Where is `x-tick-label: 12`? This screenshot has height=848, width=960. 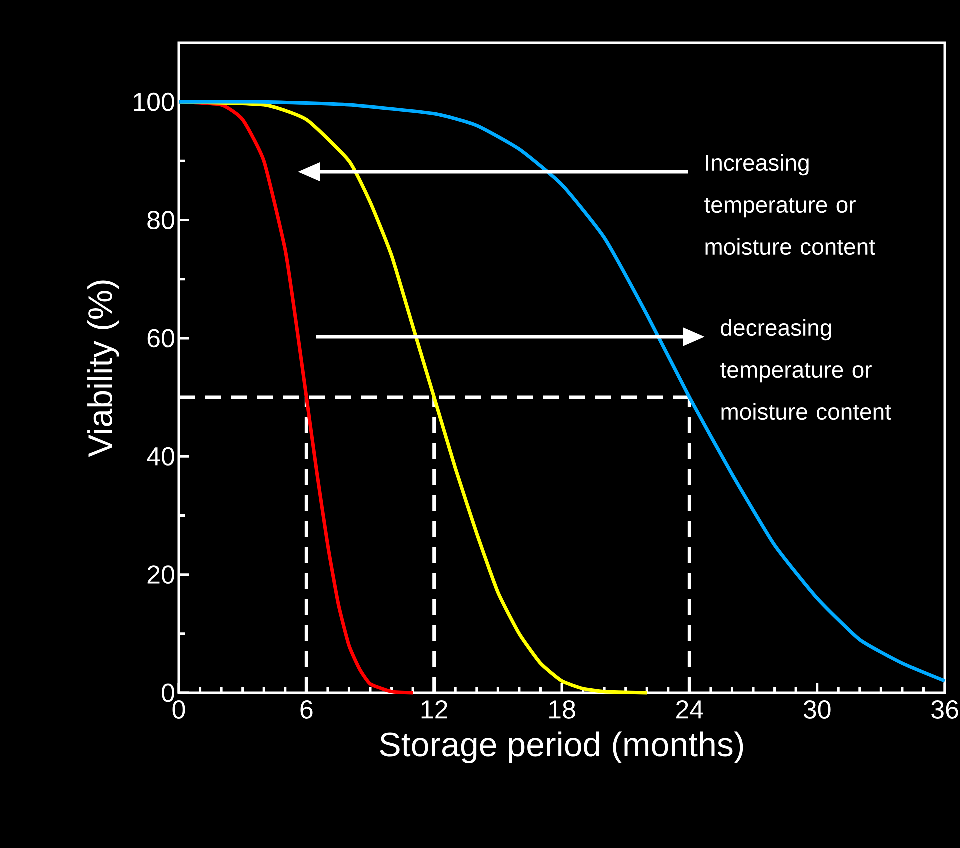 x-tick-label: 12 is located at coordinates (435, 709).